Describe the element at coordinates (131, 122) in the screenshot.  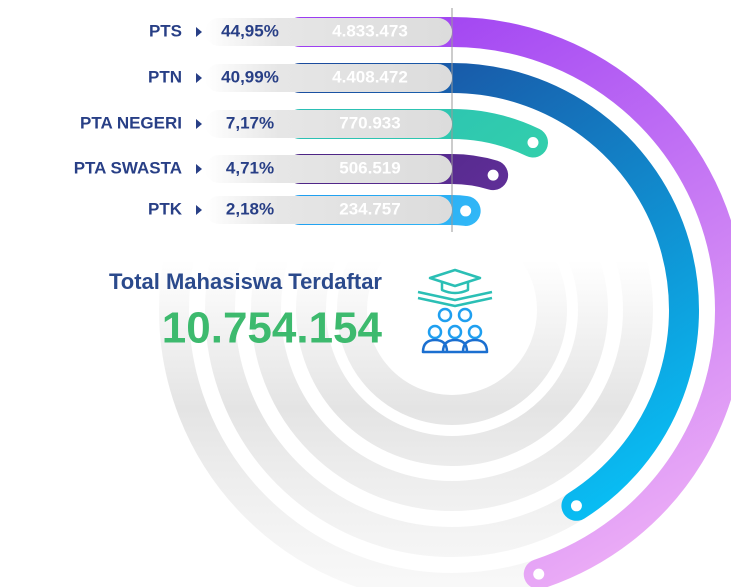
I see `category-label: PTA NEGERI` at that location.